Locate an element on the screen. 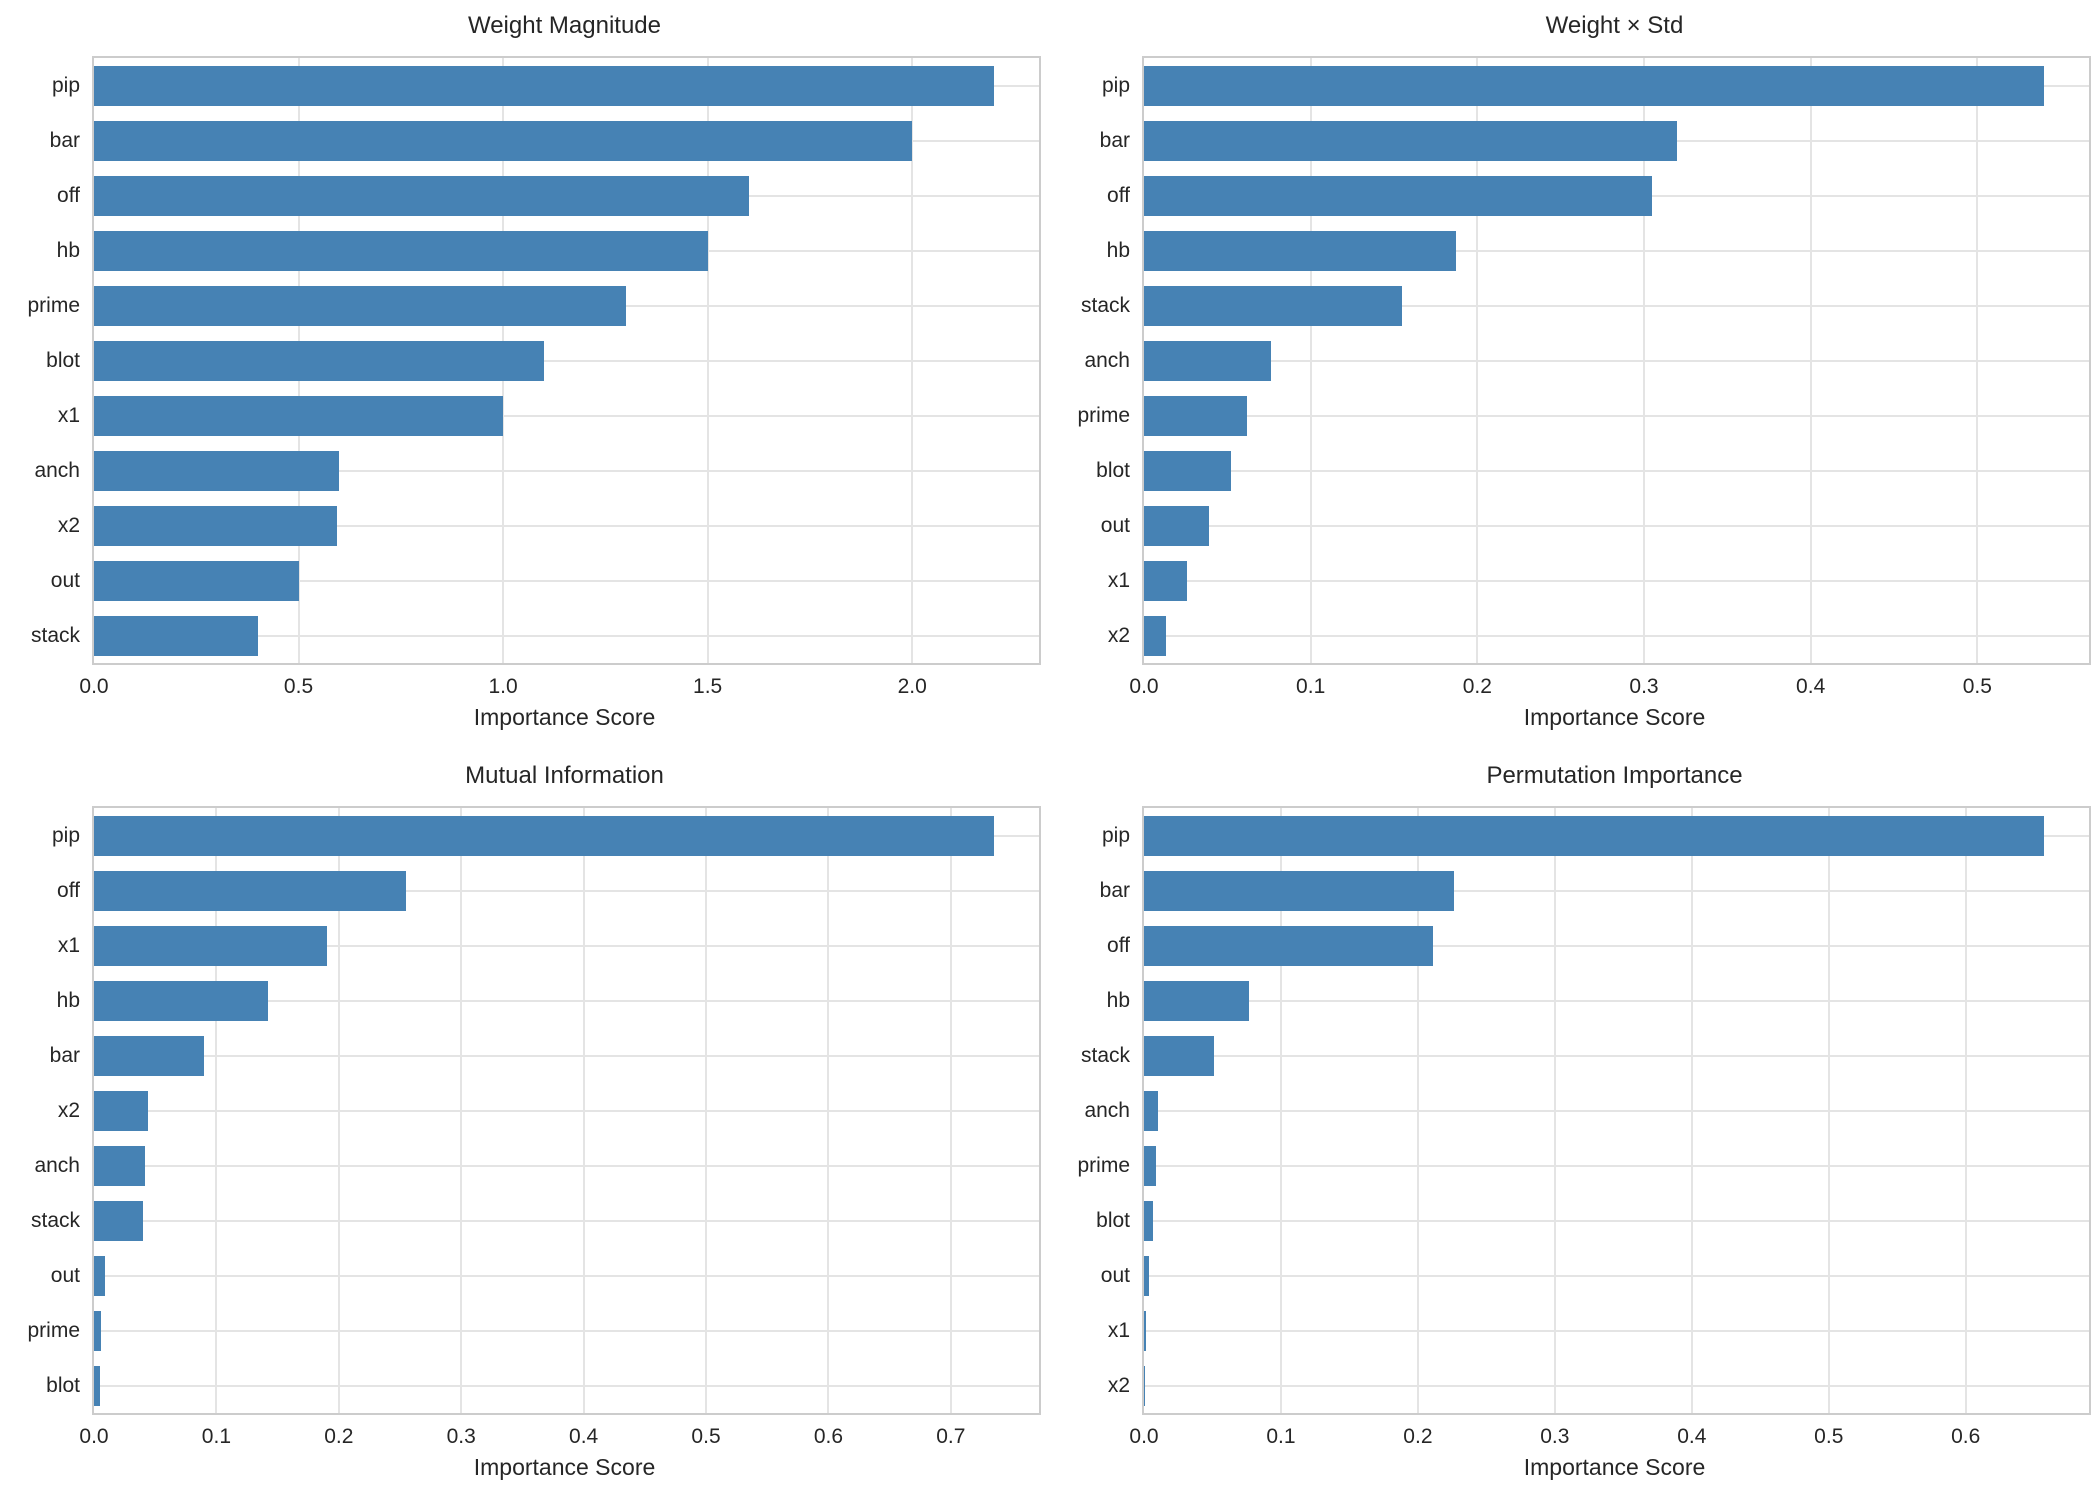 The width and height of the screenshot is (2100, 1500). y-tick-label: stack is located at coordinates (1105, 305).